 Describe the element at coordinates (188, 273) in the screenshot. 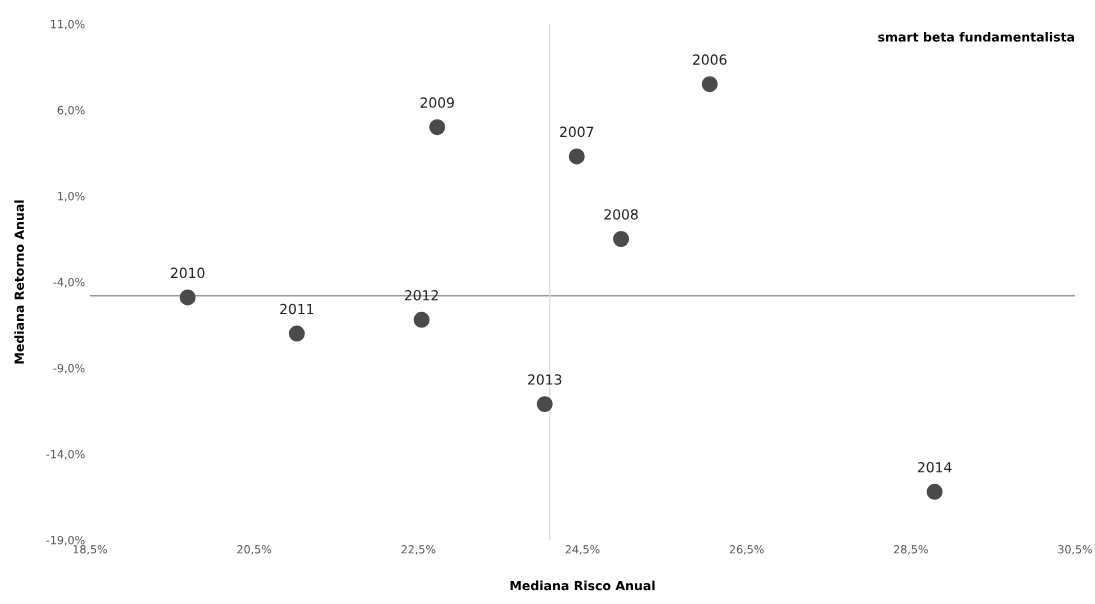

I see `annotation: 2010` at that location.